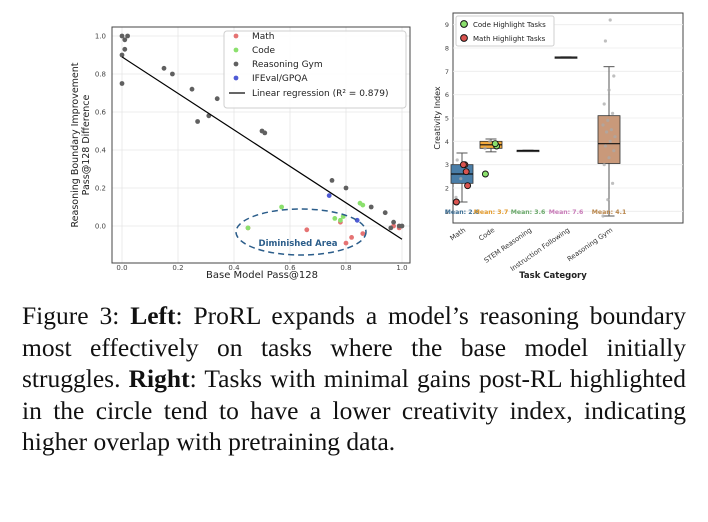 This screenshot has height=522, width=708. Describe the element at coordinates (447, 72) in the screenshot. I see `right-y-tick-label: 7` at that location.